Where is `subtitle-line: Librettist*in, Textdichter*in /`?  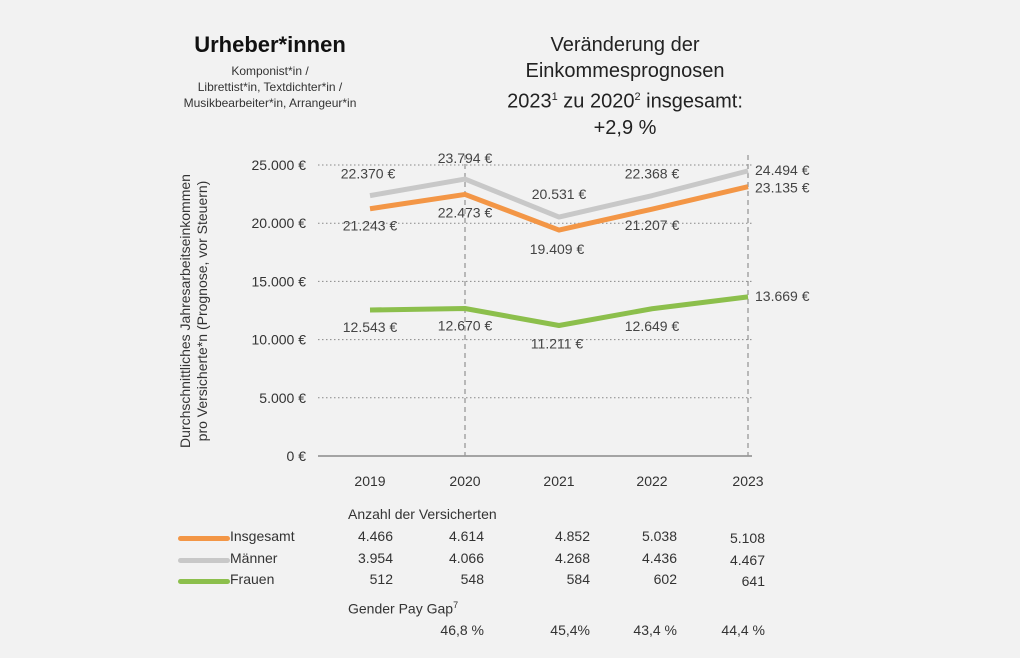
subtitle-line: Librettist*in, Textdichter*in / is located at coordinates (270, 87).